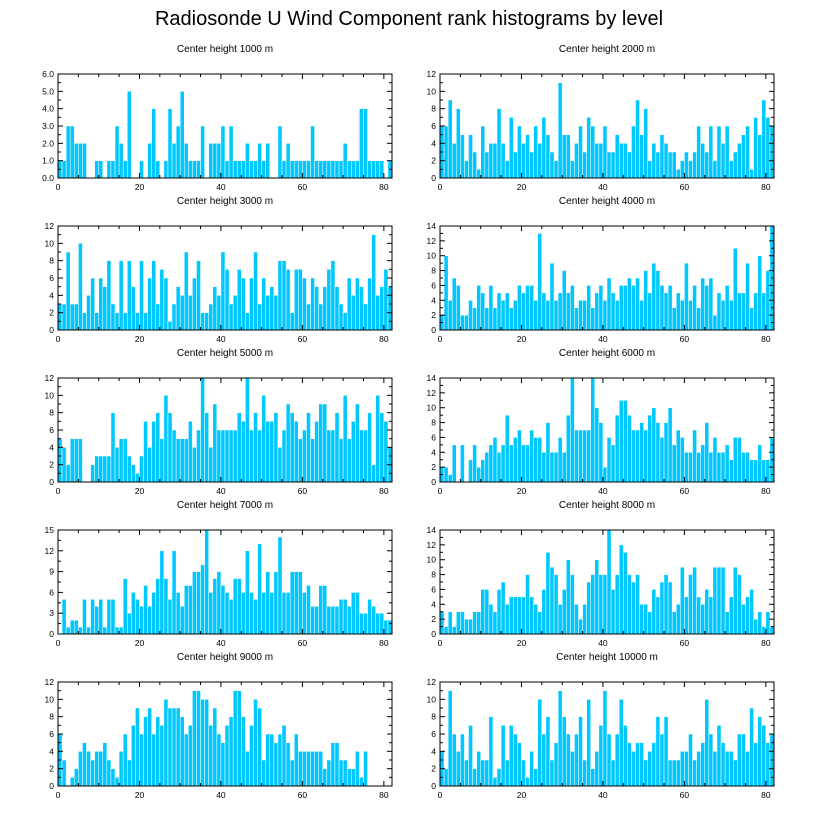  I want to click on x-tick-label: 60, so click(685, 795).